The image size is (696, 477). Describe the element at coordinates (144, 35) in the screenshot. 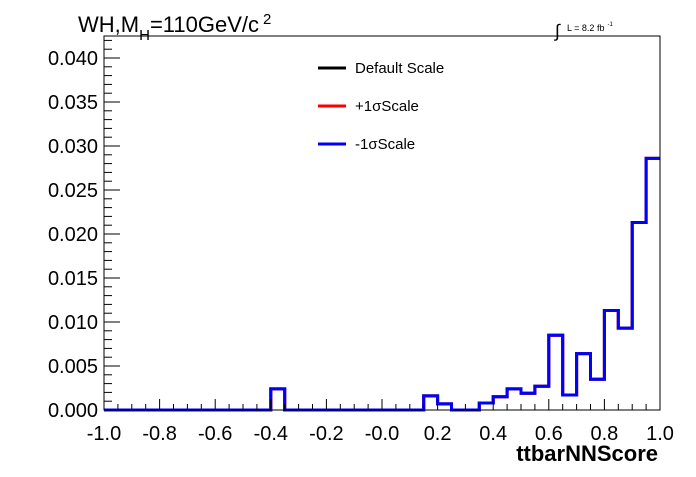

I see `chart-title-subscript: H` at that location.